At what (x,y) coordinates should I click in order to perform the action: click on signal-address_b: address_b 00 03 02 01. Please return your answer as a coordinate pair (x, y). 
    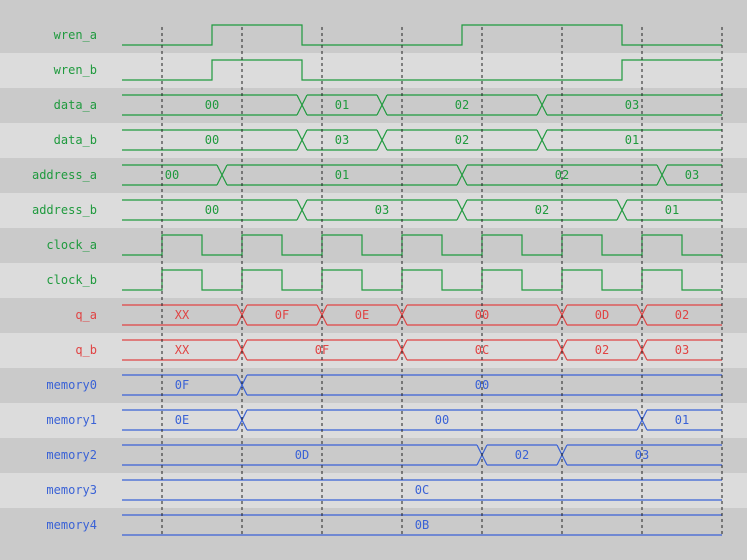
    Looking at the image, I should click on (377, 210).